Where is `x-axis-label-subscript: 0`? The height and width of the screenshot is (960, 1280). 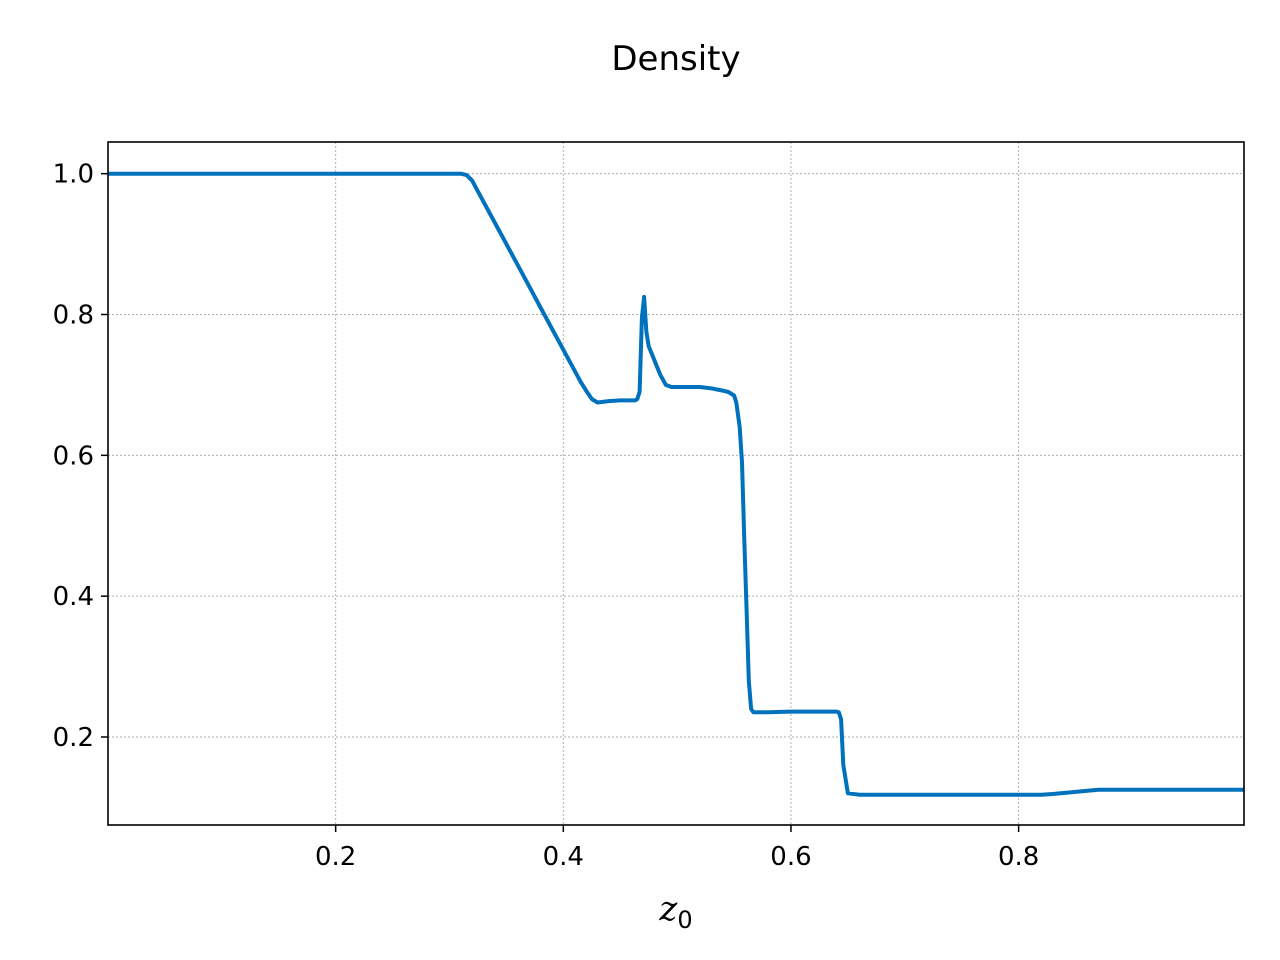 x-axis-label-subscript: 0 is located at coordinates (684, 920).